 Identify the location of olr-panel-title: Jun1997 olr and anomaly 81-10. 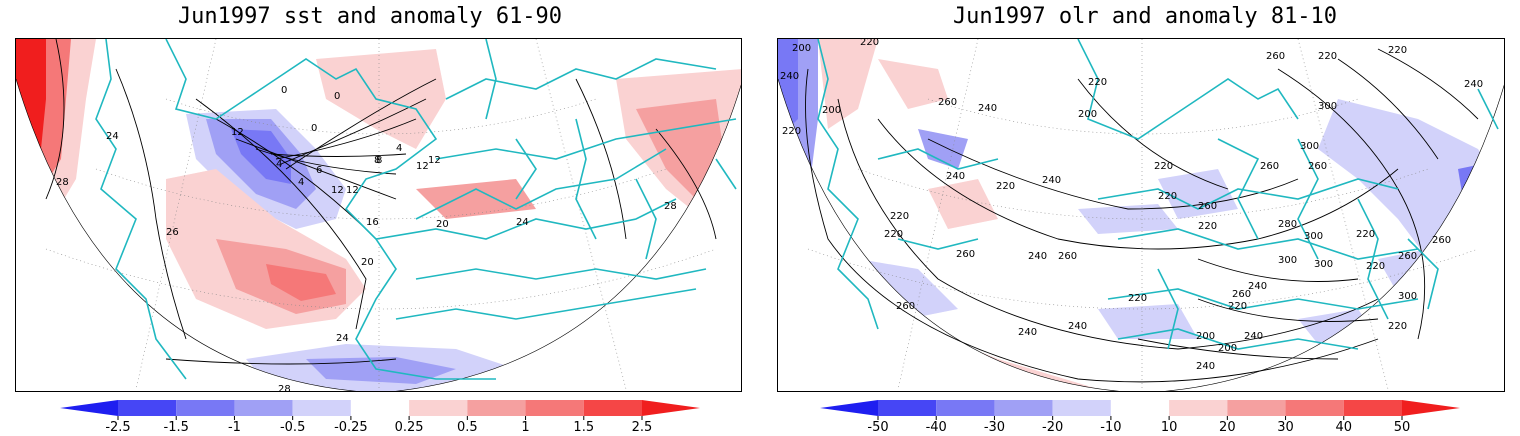
(1145, 16).